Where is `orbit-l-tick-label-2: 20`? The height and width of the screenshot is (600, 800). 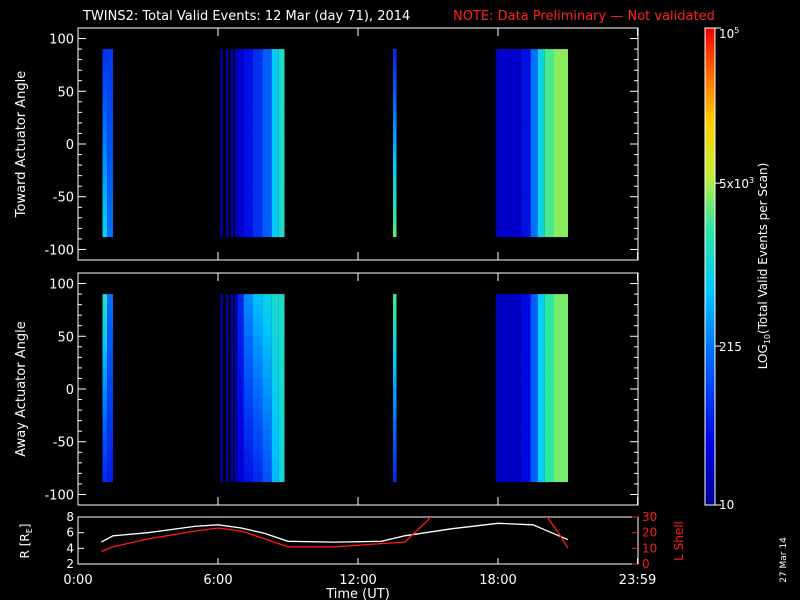
orbit-l-tick-label-2: 20 is located at coordinates (649, 533).